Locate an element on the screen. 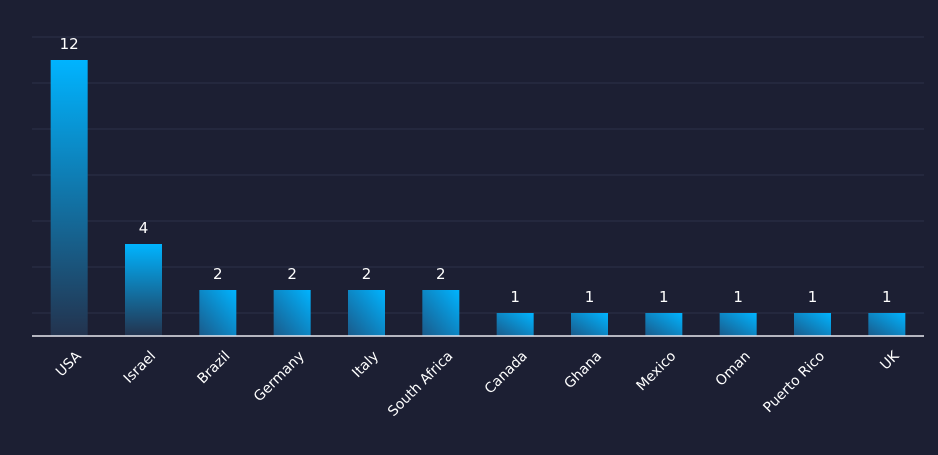 The height and width of the screenshot is (455, 938). data-label: 12 is located at coordinates (69, 44).